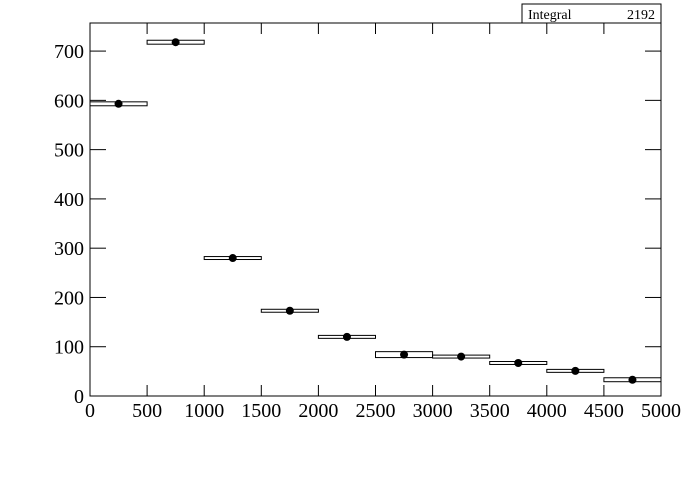 This screenshot has width=696, height=477. What do you see at coordinates (204, 411) in the screenshot?
I see `x-tick-label: 1000` at bounding box center [204, 411].